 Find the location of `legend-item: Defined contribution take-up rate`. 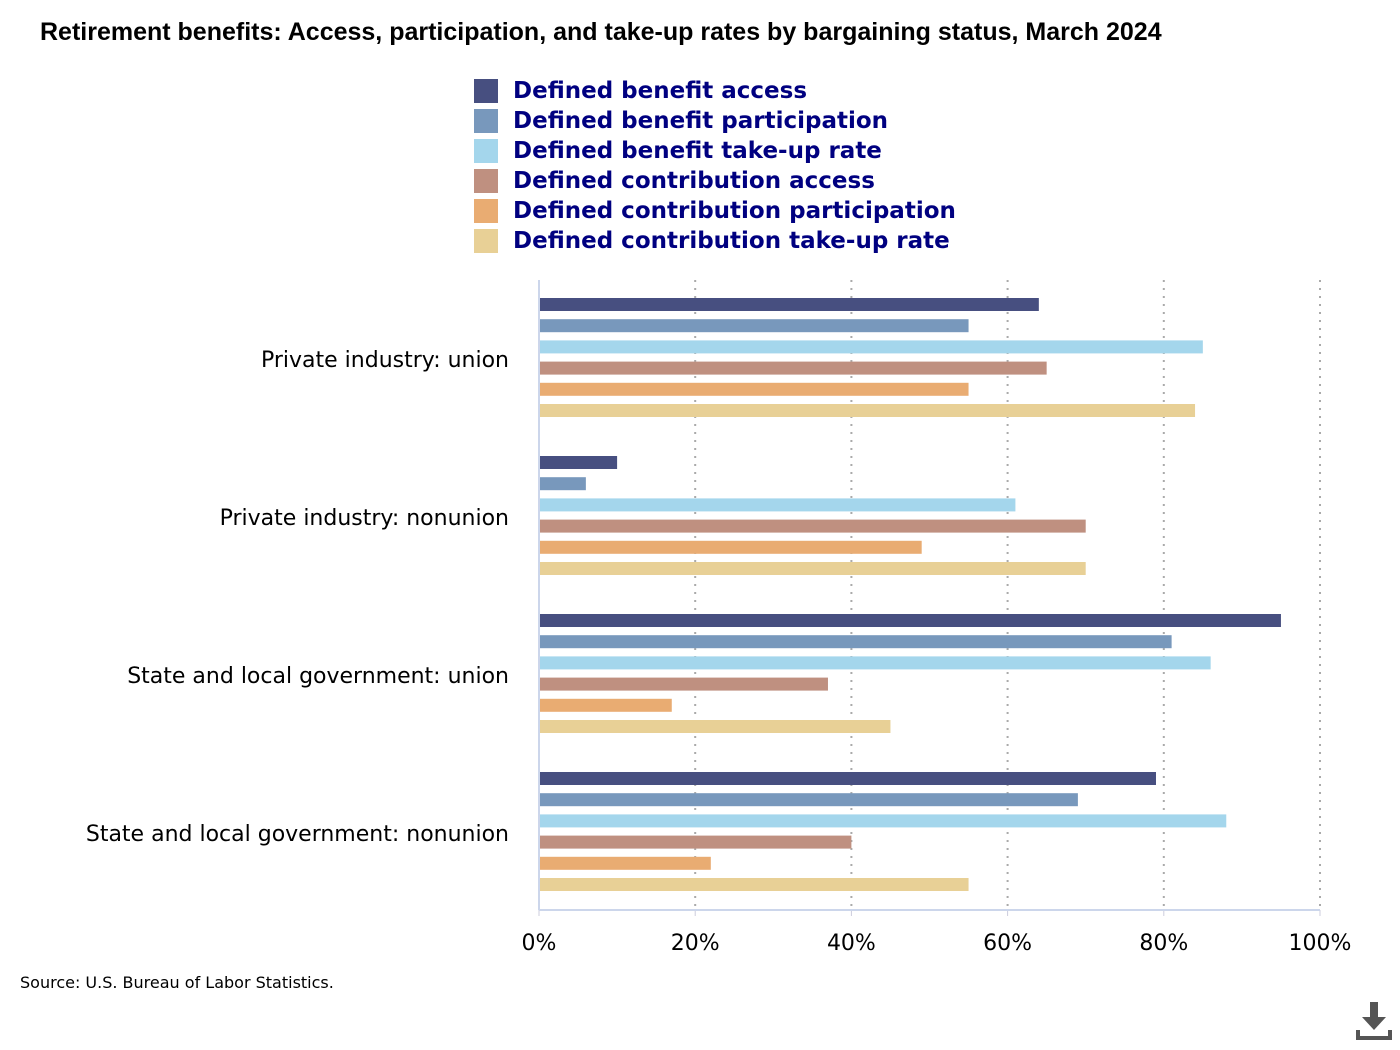

legend-item: Defined contribution take-up rate is located at coordinates (715, 241).